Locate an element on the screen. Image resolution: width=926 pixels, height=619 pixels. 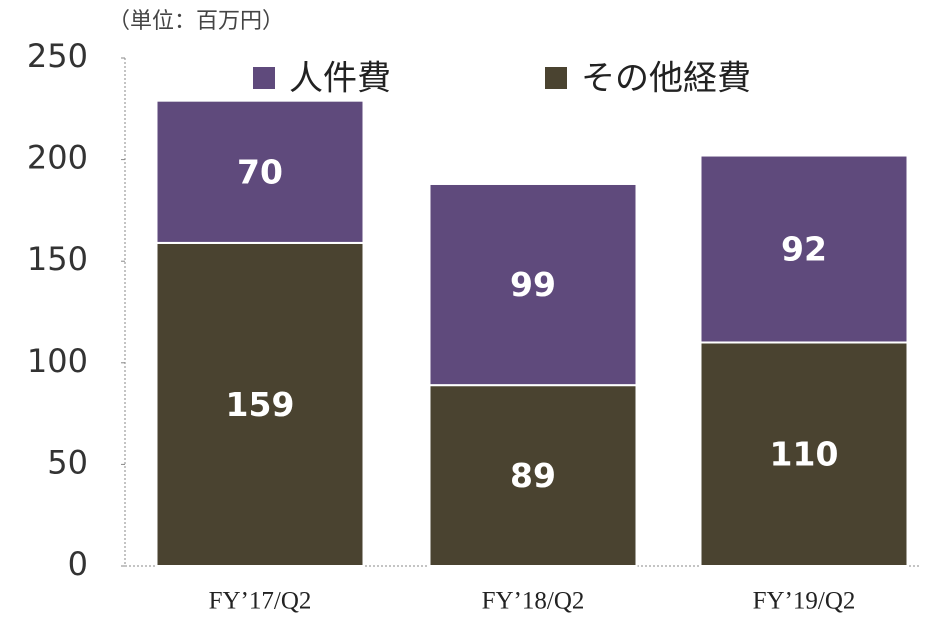
legend-label: 人件費 is located at coordinates (340, 79).